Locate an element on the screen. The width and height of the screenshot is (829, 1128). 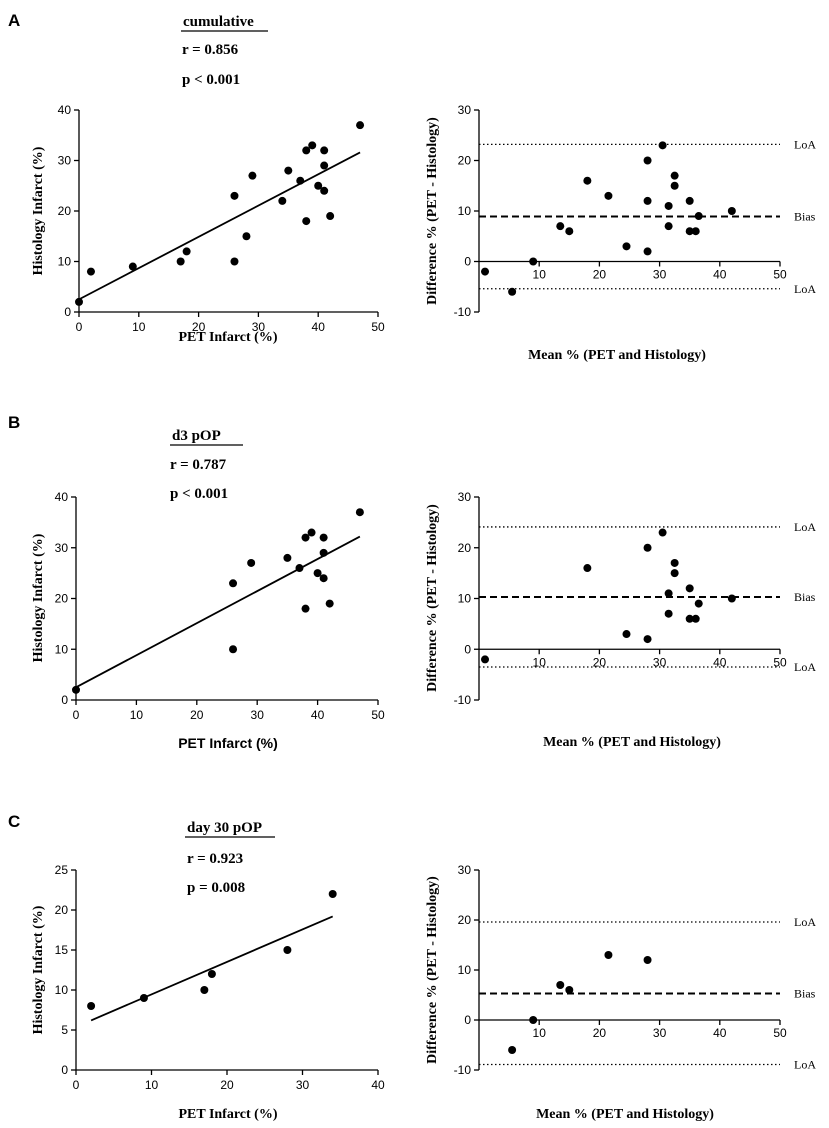
chart6-y-tick-label: 20 is located at coordinates (465, 920).